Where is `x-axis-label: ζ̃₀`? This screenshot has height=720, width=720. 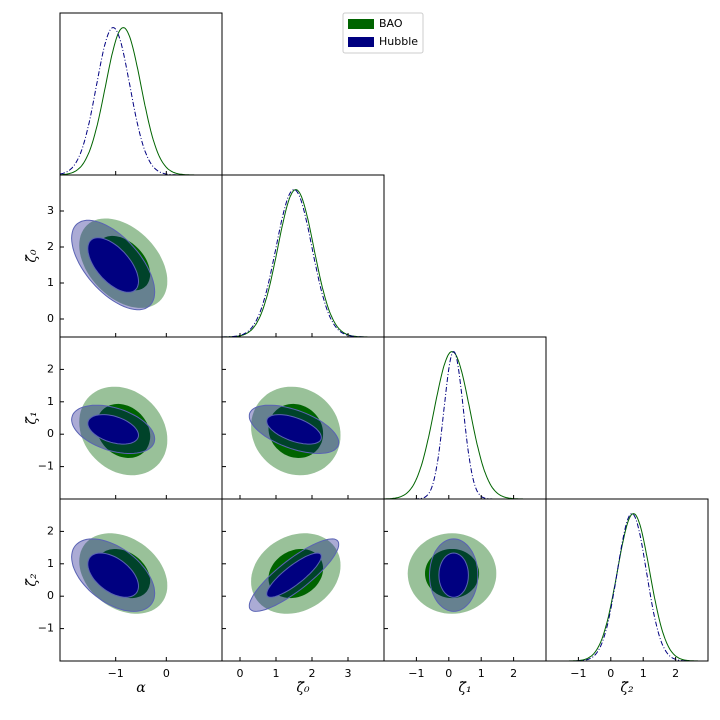 x-axis-label: ζ̃₀ is located at coordinates (303, 688).